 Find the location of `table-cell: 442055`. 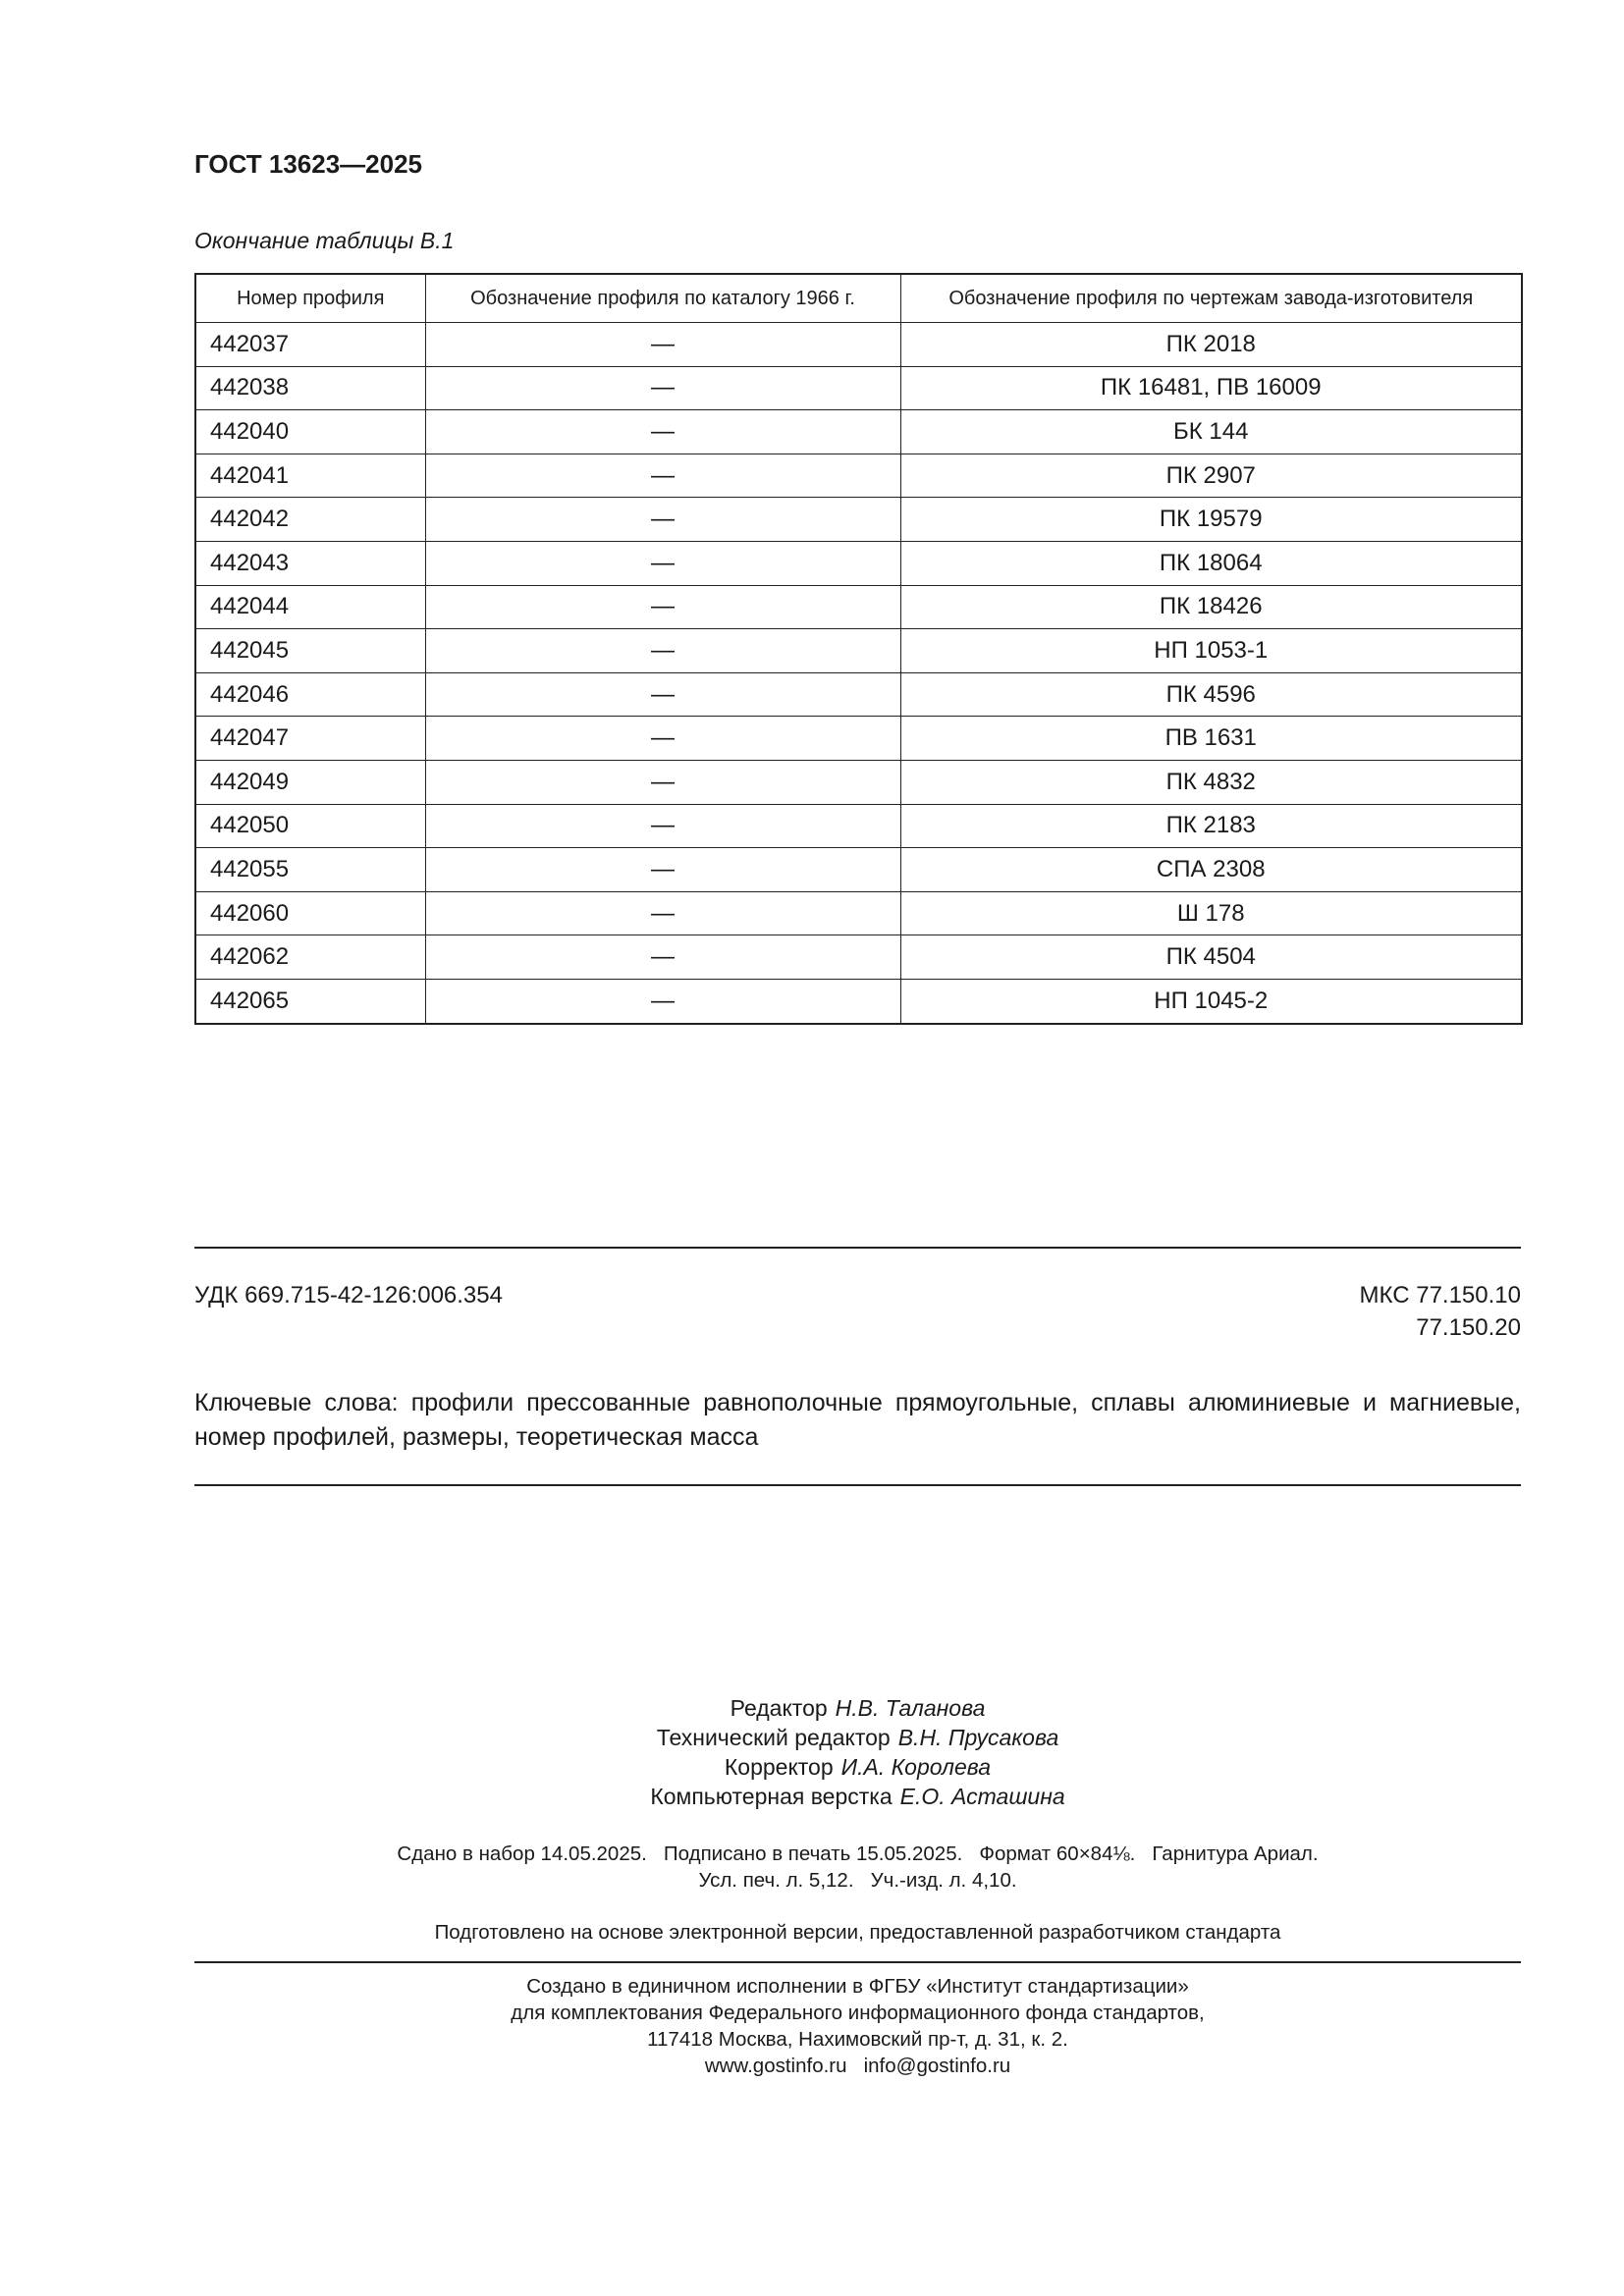

table-cell: 442055 is located at coordinates (310, 870).